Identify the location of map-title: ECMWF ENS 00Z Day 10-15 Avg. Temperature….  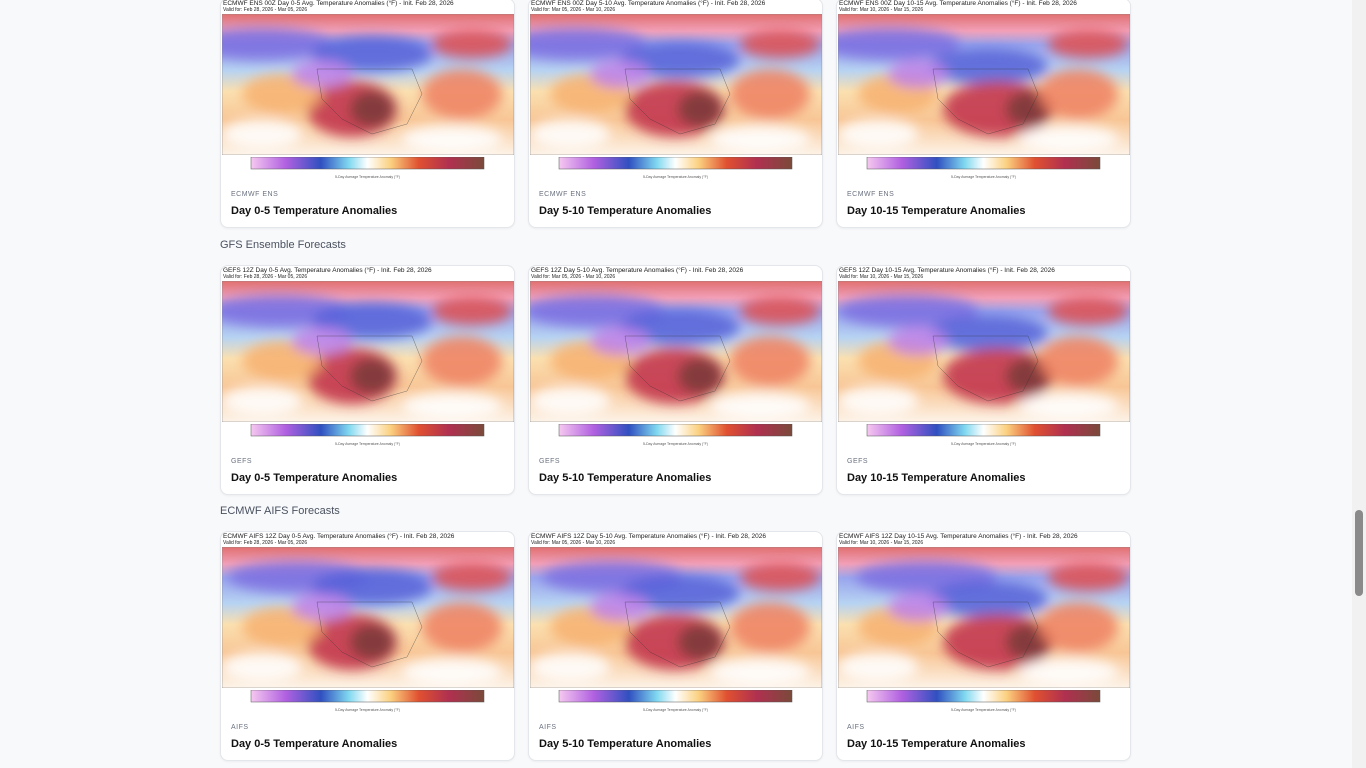
(958, 3).